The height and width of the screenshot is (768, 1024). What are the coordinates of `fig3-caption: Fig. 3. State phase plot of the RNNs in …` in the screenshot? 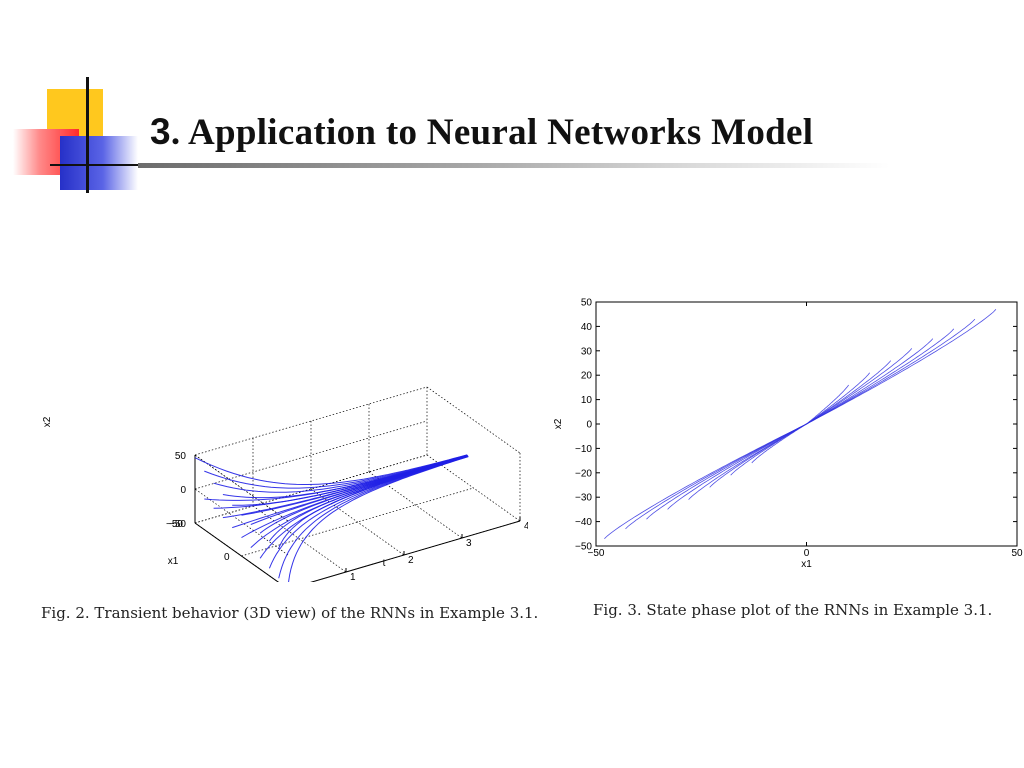 It's located at (793, 610).